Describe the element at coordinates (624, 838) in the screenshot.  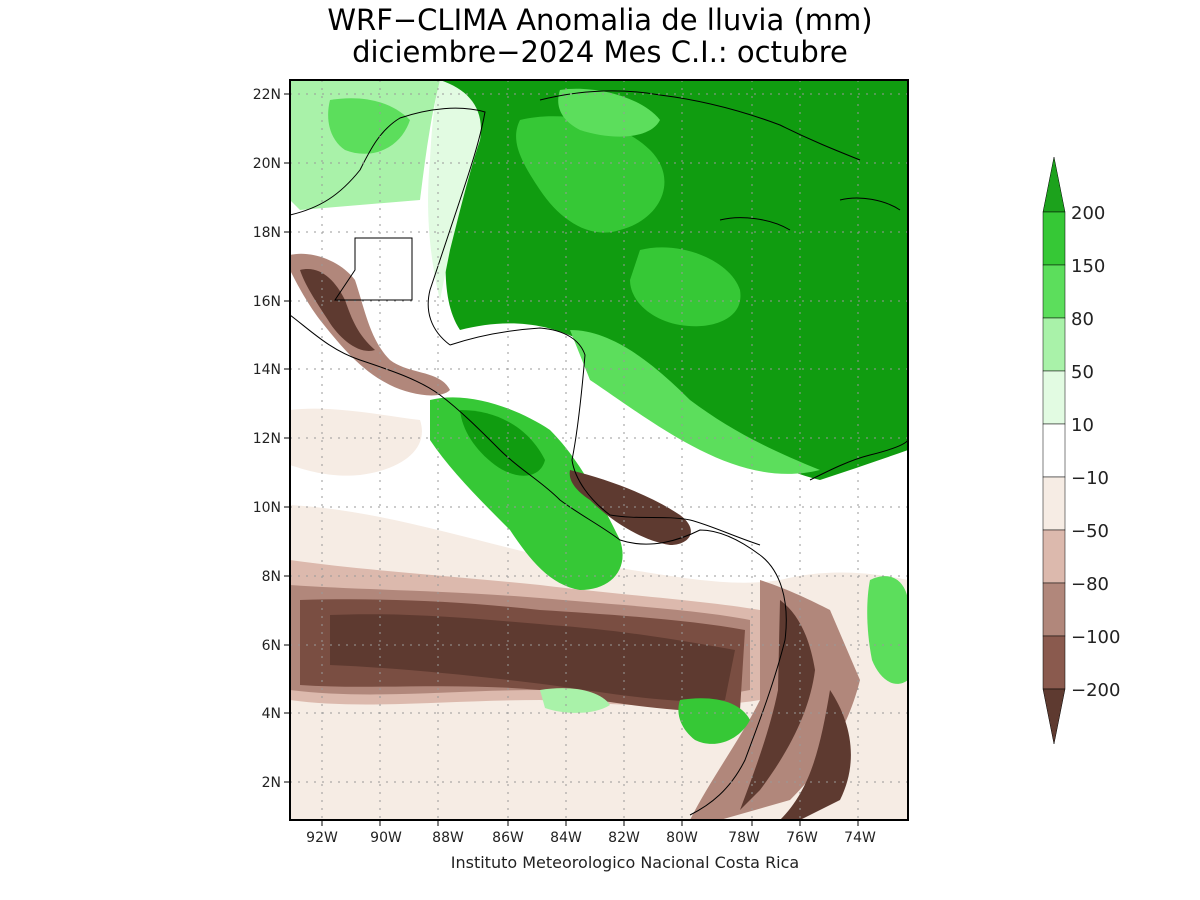
I see `lon-label: 82W` at that location.